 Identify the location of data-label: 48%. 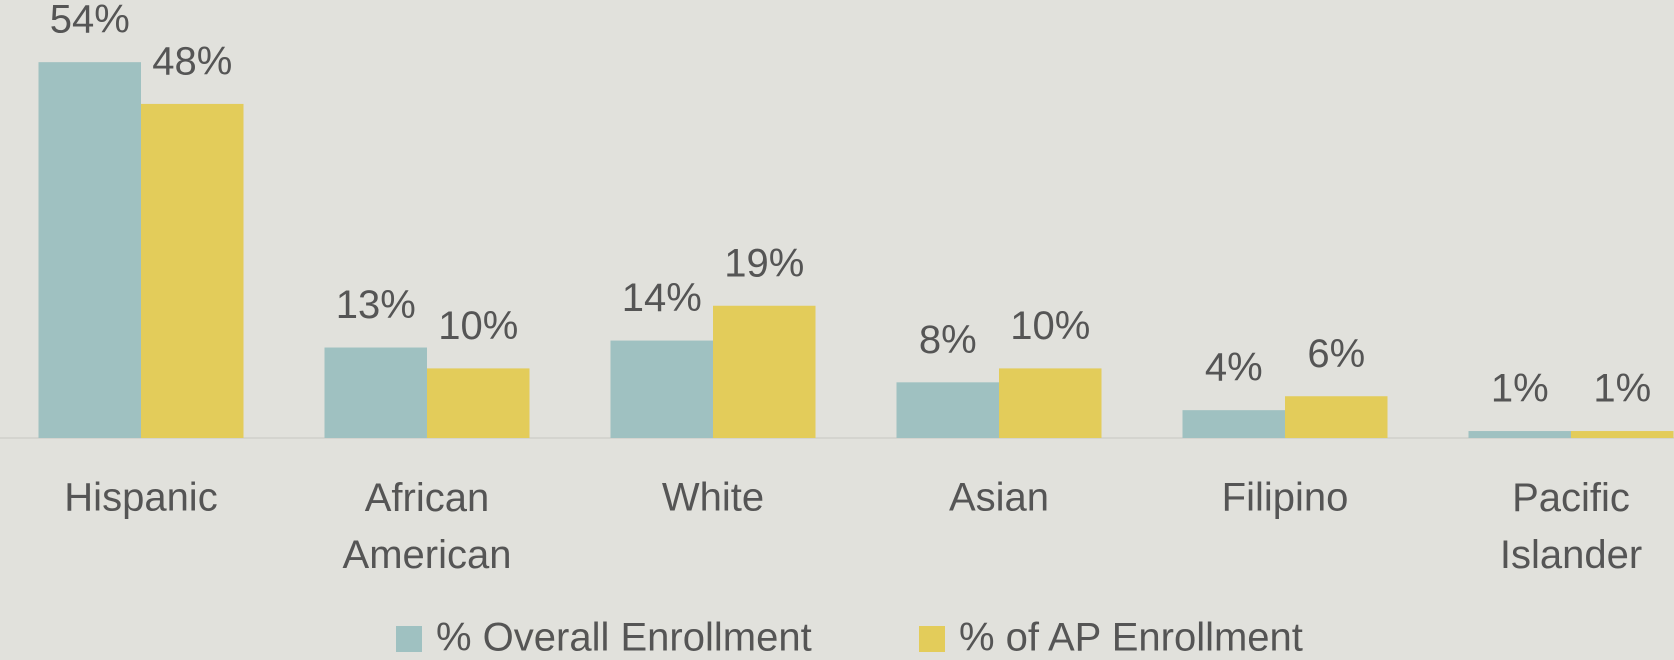
(192, 61).